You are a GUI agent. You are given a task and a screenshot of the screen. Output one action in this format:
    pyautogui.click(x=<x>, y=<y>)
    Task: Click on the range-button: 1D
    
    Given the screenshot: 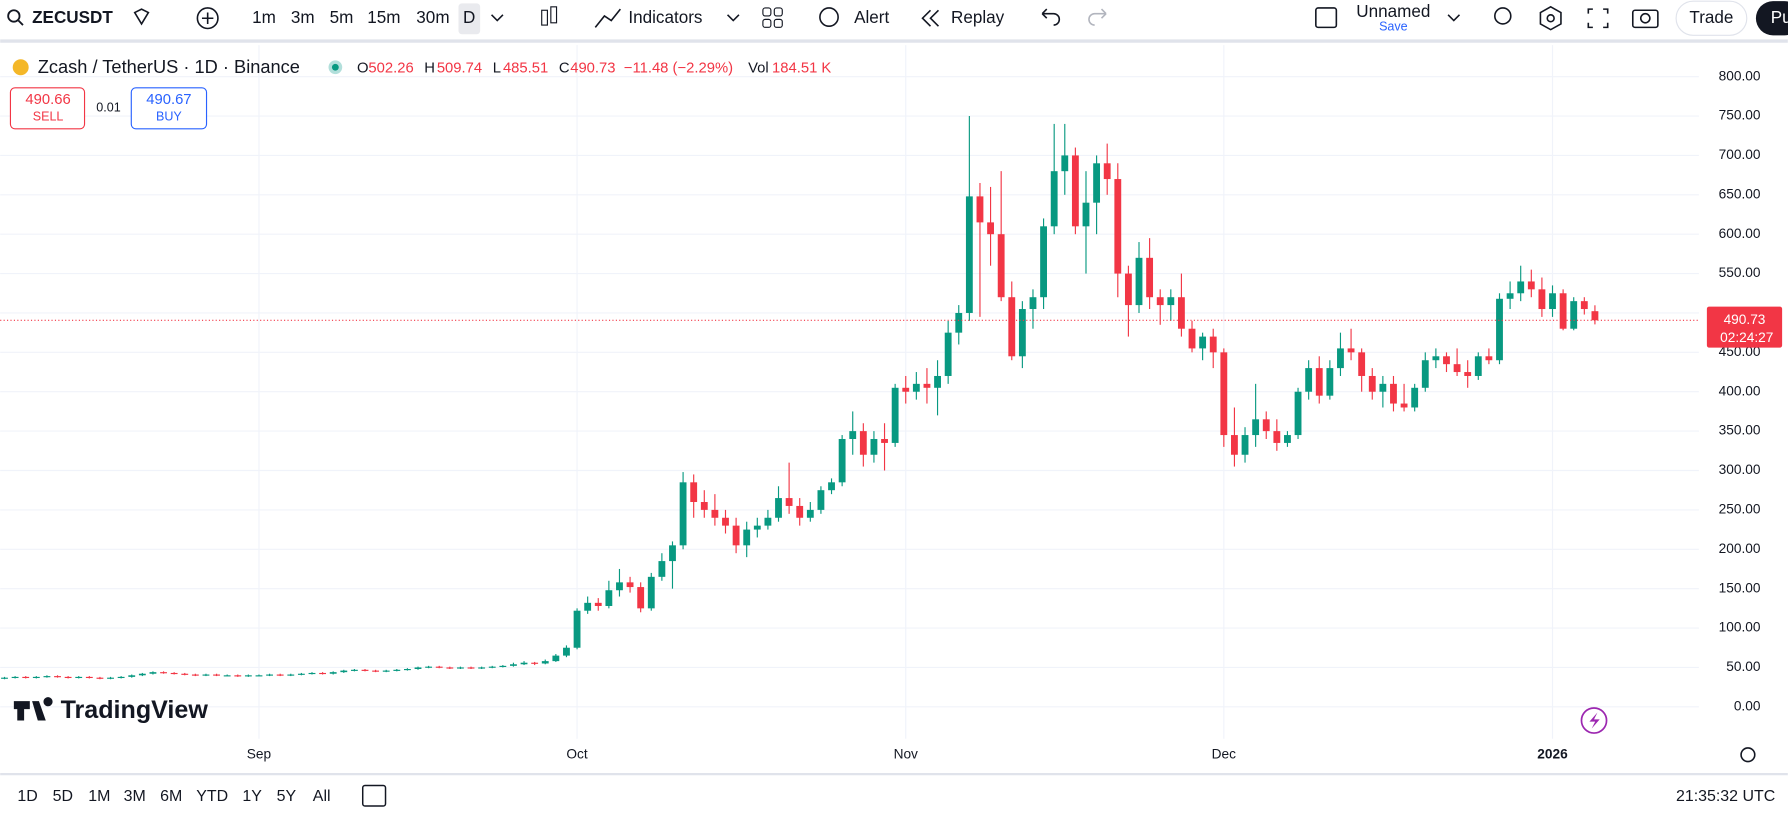 What is the action you would take?
    pyautogui.click(x=27, y=796)
    